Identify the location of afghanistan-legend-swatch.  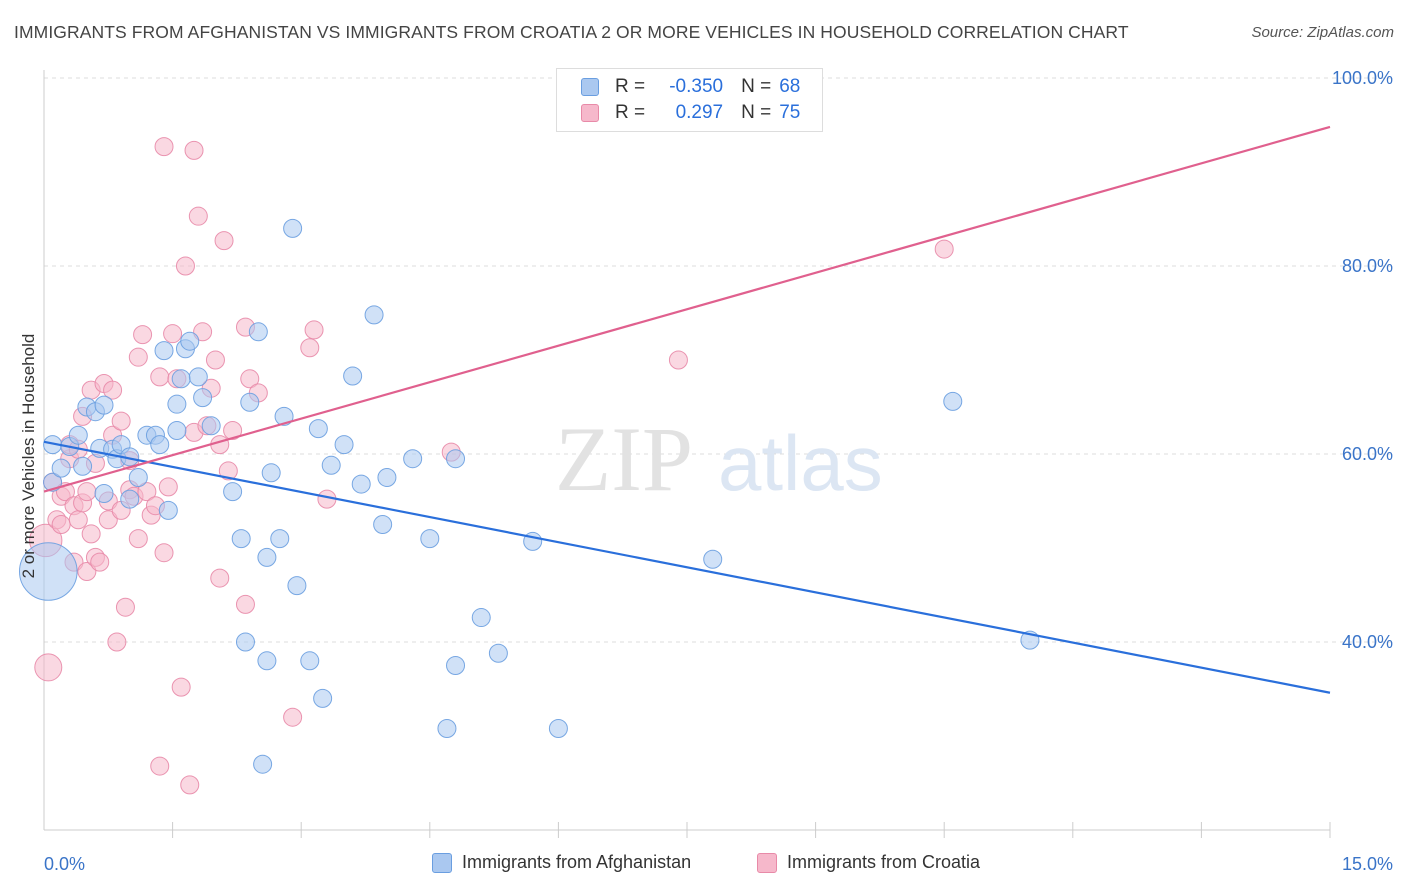
(442, 862).